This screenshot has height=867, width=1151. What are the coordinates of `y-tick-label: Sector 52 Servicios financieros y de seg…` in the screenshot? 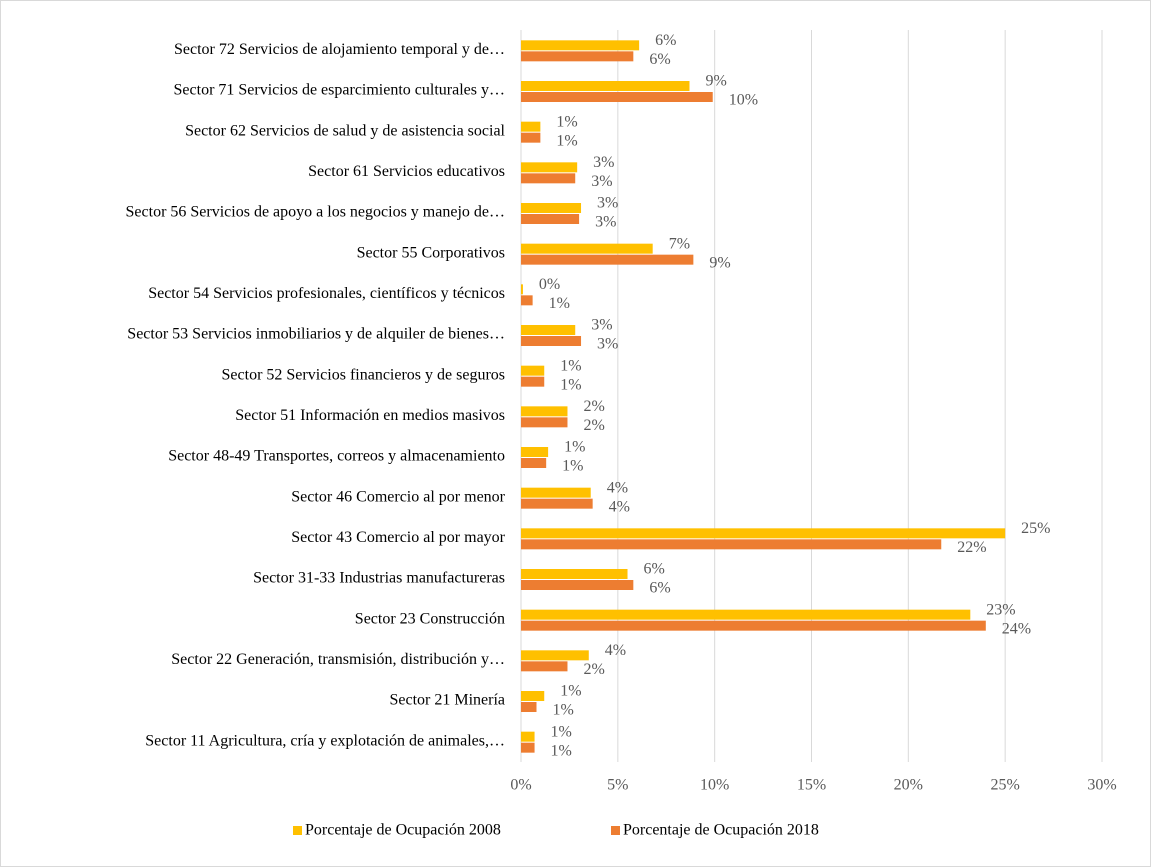 It's located at (363, 374).